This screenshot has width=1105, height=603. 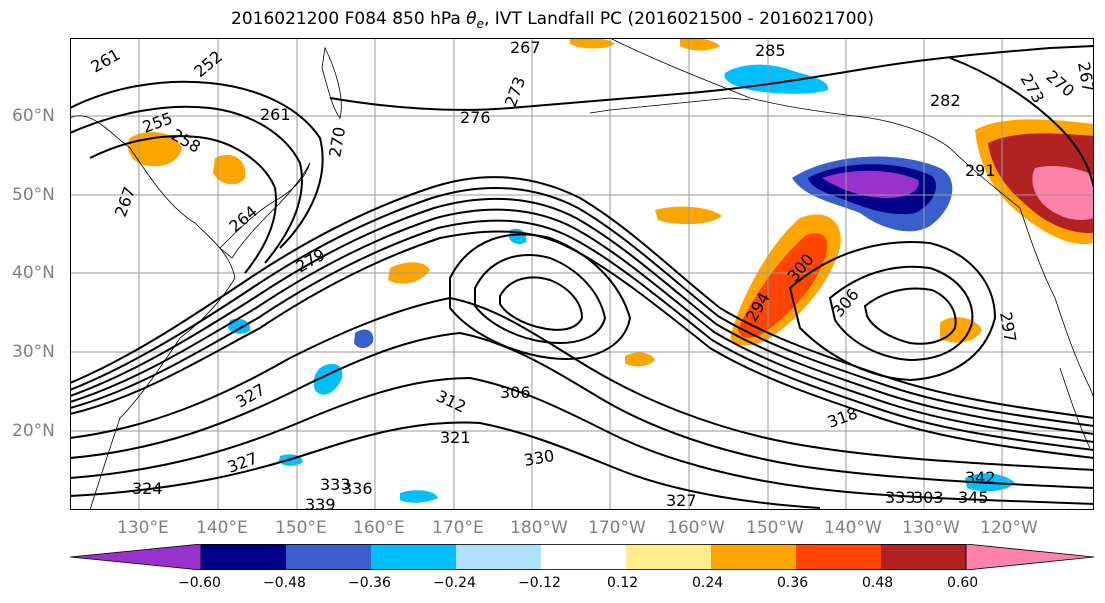 I want to click on lat-label-20n: 20°N, so click(x=33, y=431).